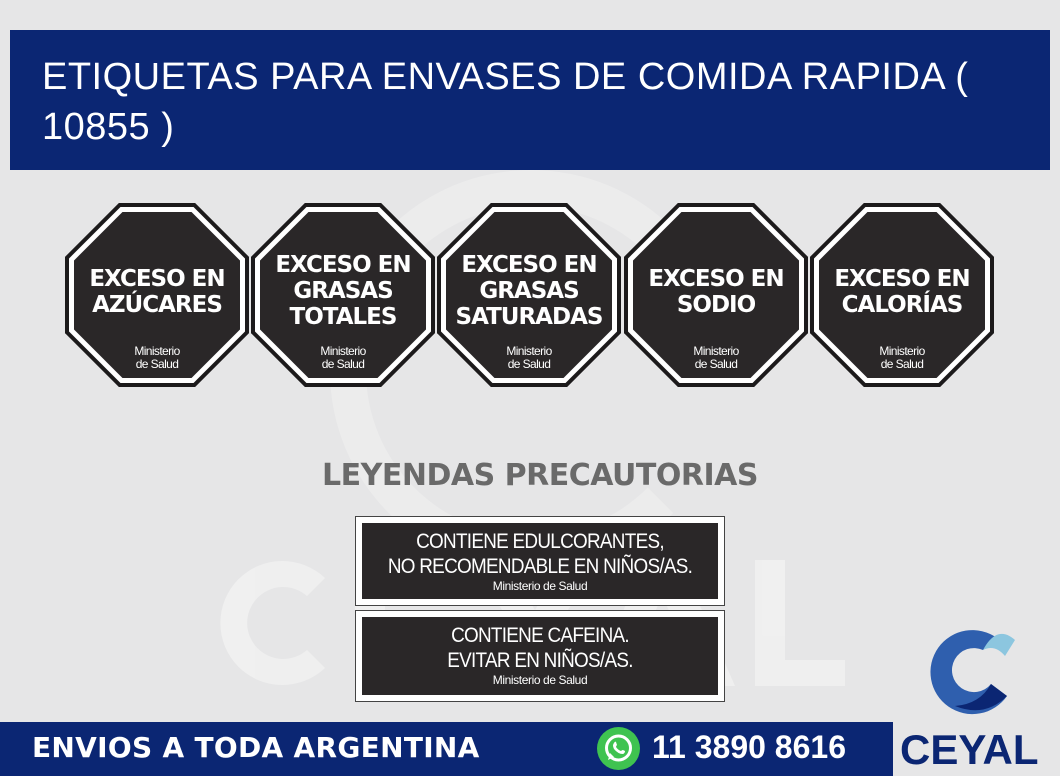 The width and height of the screenshot is (1060, 776). What do you see at coordinates (157, 305) in the screenshot?
I see `octagon-text: AZÚCARES` at bounding box center [157, 305].